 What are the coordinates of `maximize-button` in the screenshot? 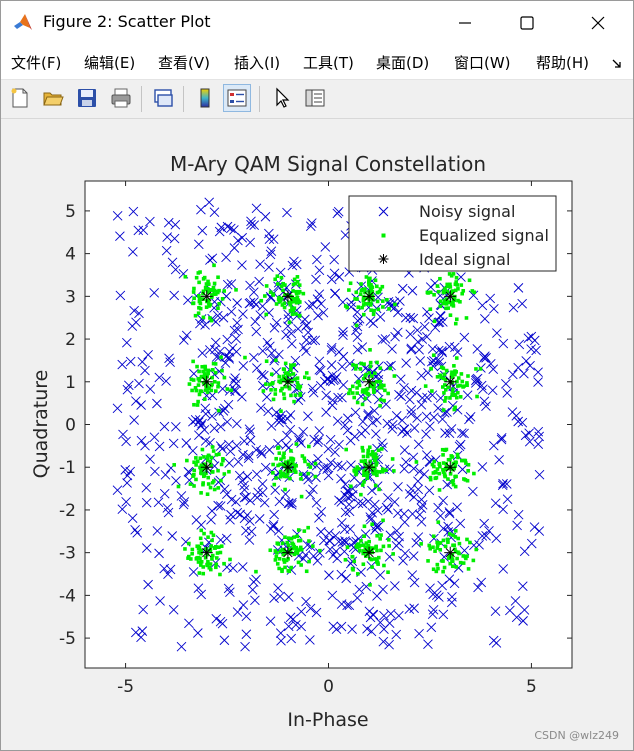 It's located at (527, 23).